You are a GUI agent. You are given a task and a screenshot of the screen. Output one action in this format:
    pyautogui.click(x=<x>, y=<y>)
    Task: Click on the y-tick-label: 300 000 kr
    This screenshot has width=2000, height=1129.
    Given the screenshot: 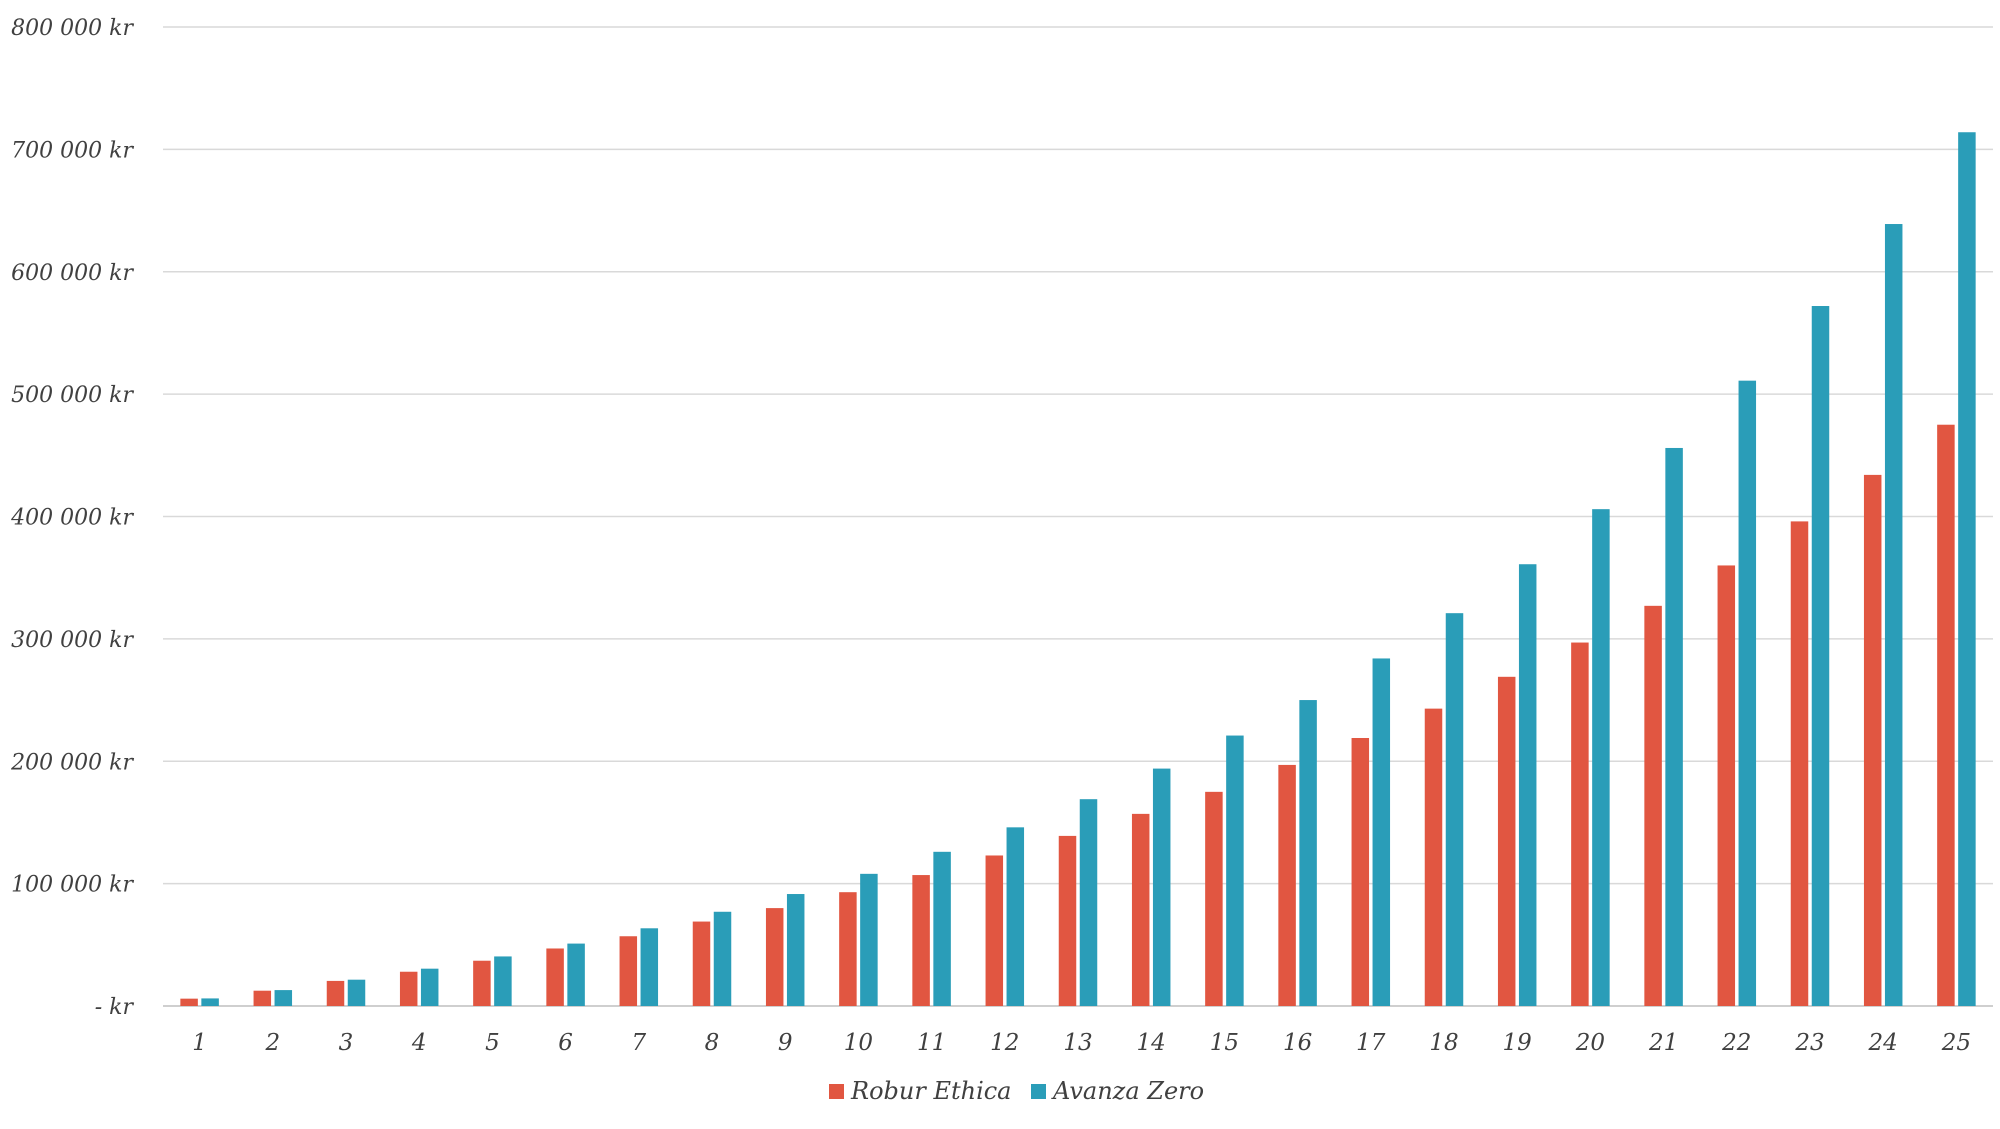 What is the action you would take?
    pyautogui.click(x=72, y=640)
    